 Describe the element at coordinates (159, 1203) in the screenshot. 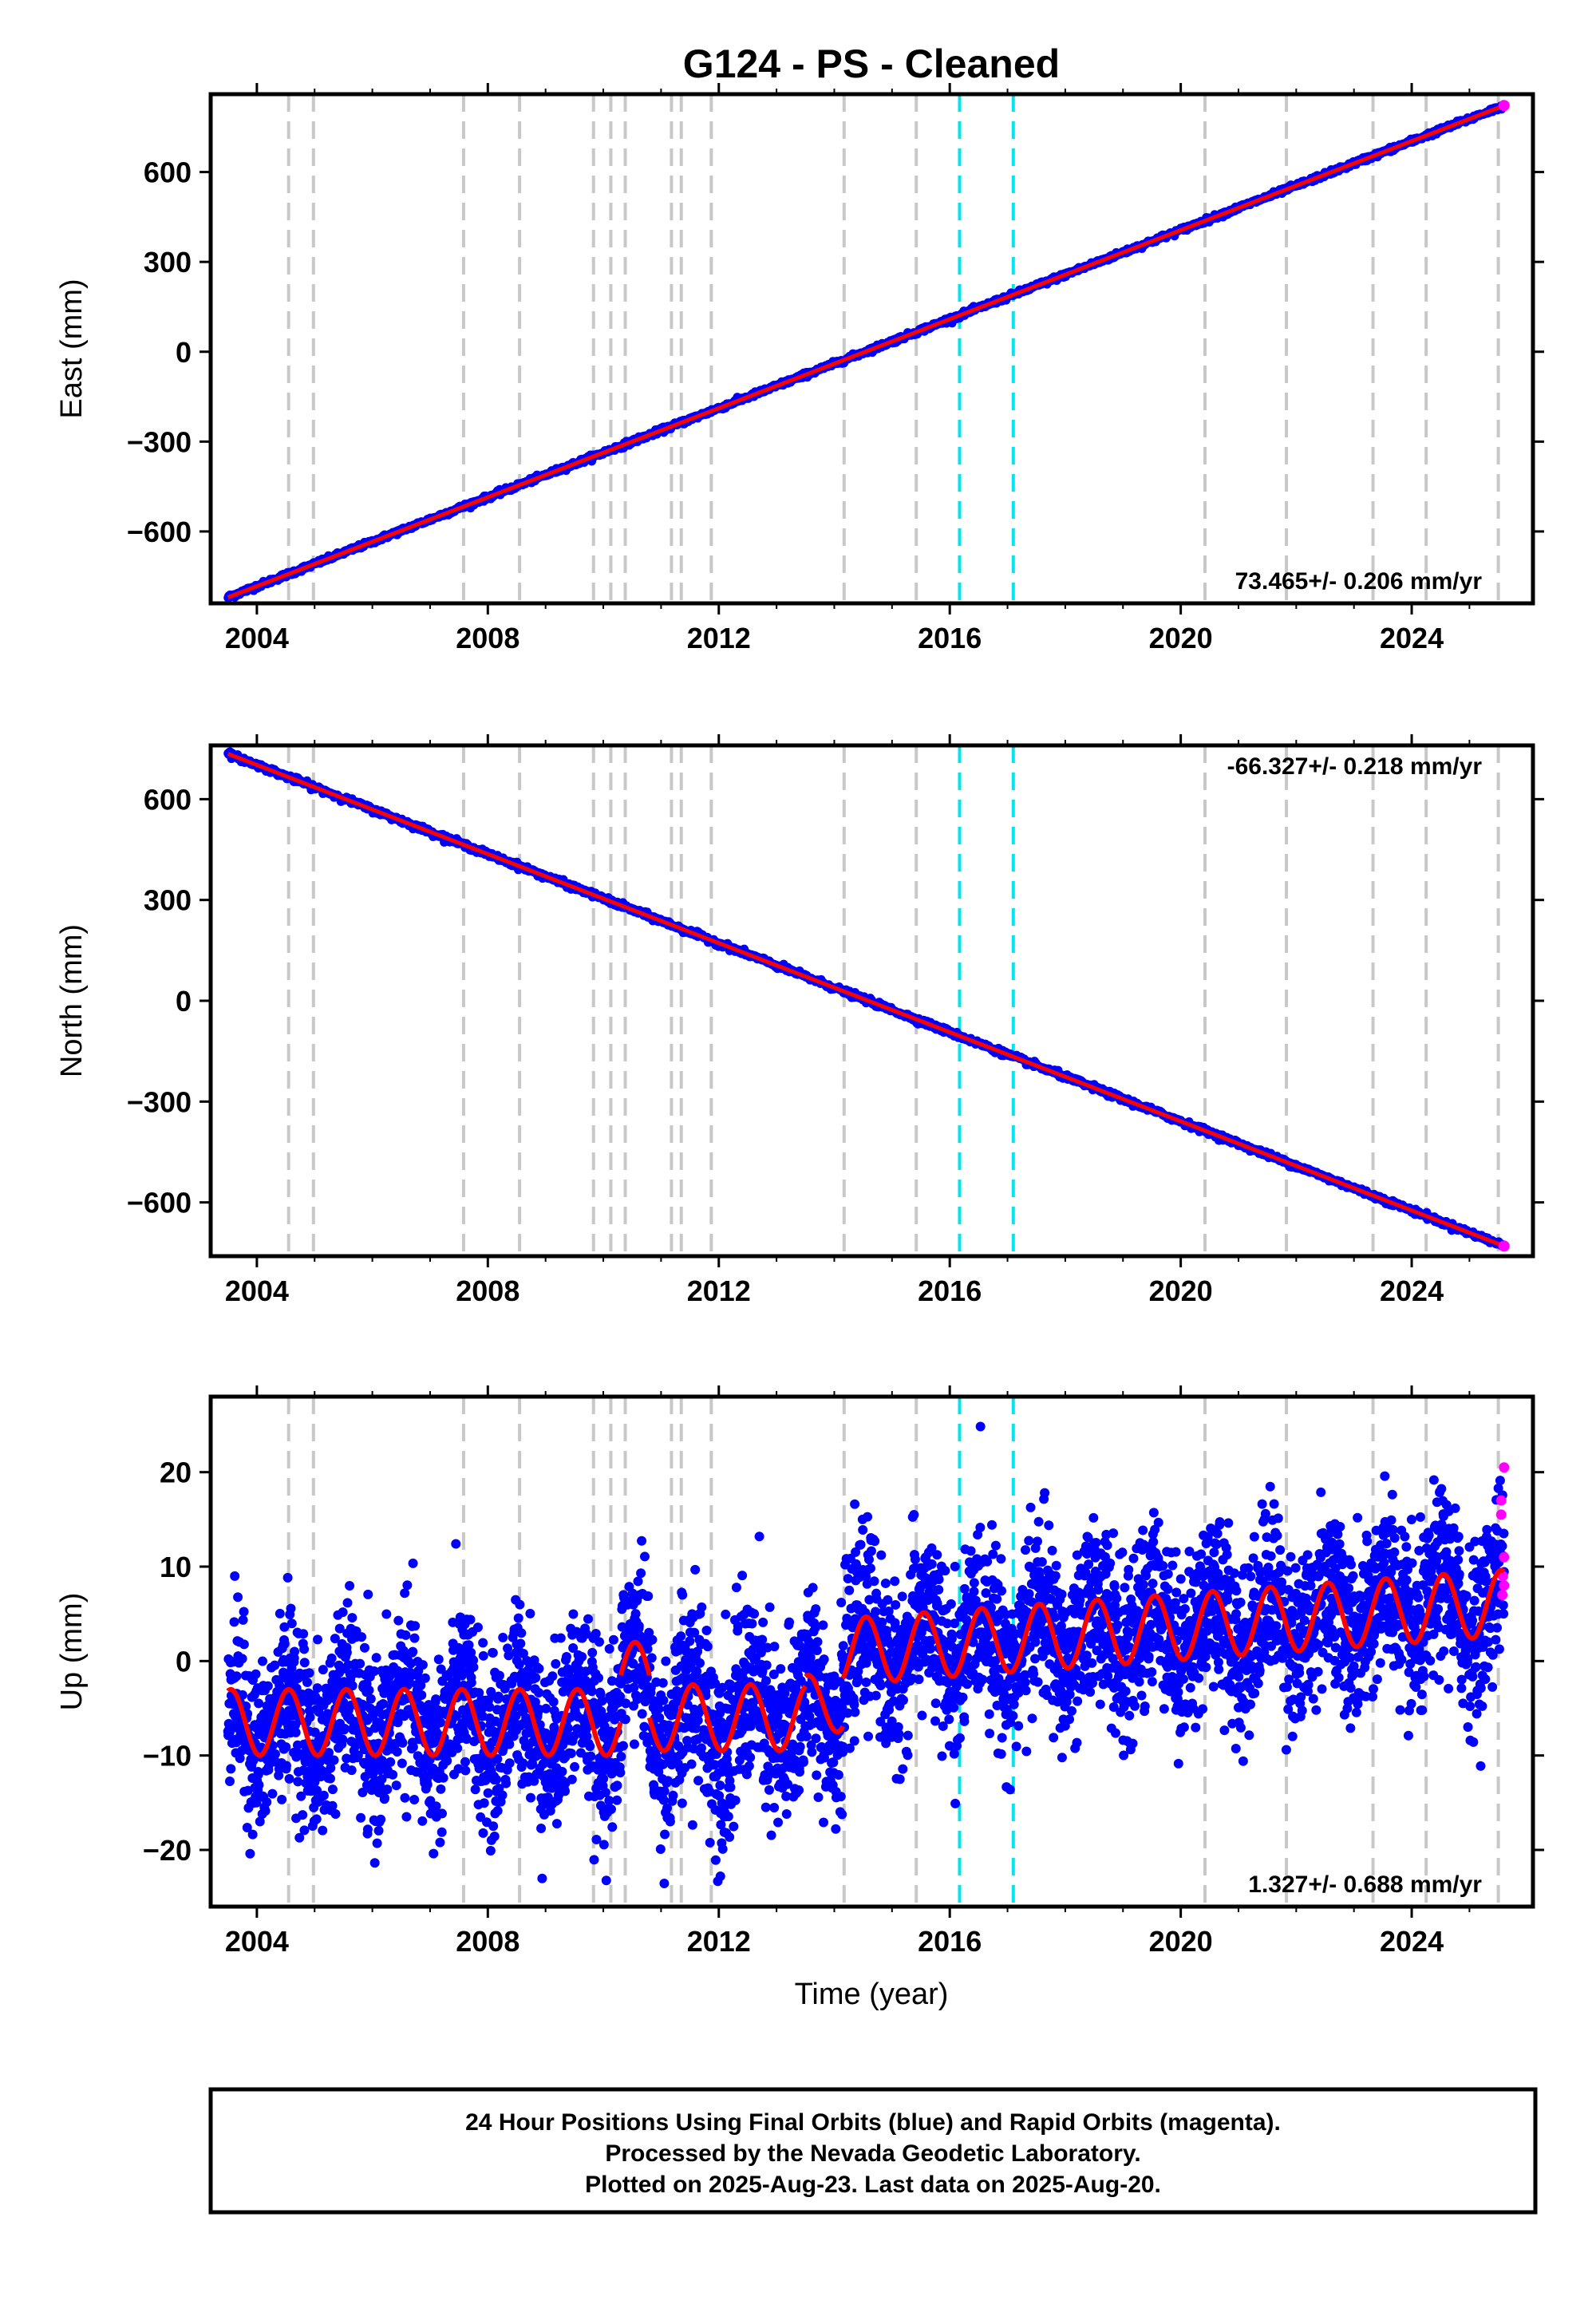

I see `y-tick-label: −600` at that location.